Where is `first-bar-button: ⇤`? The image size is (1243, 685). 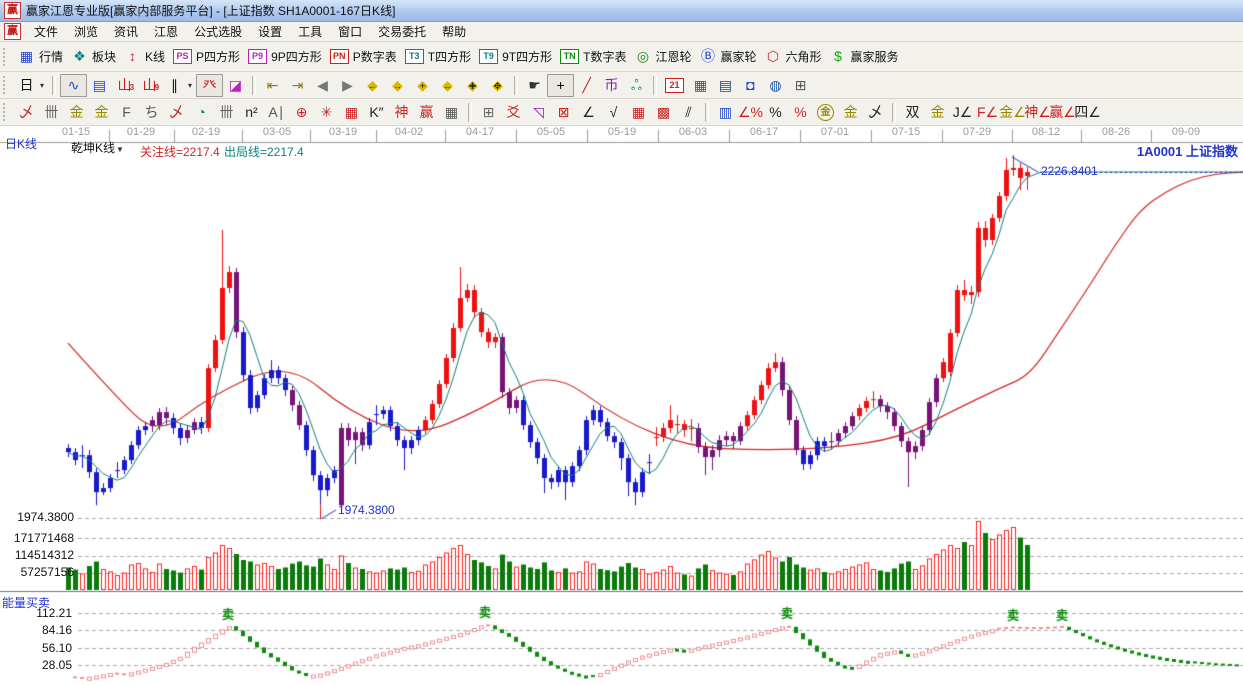 first-bar-button: ⇤ is located at coordinates (272, 85).